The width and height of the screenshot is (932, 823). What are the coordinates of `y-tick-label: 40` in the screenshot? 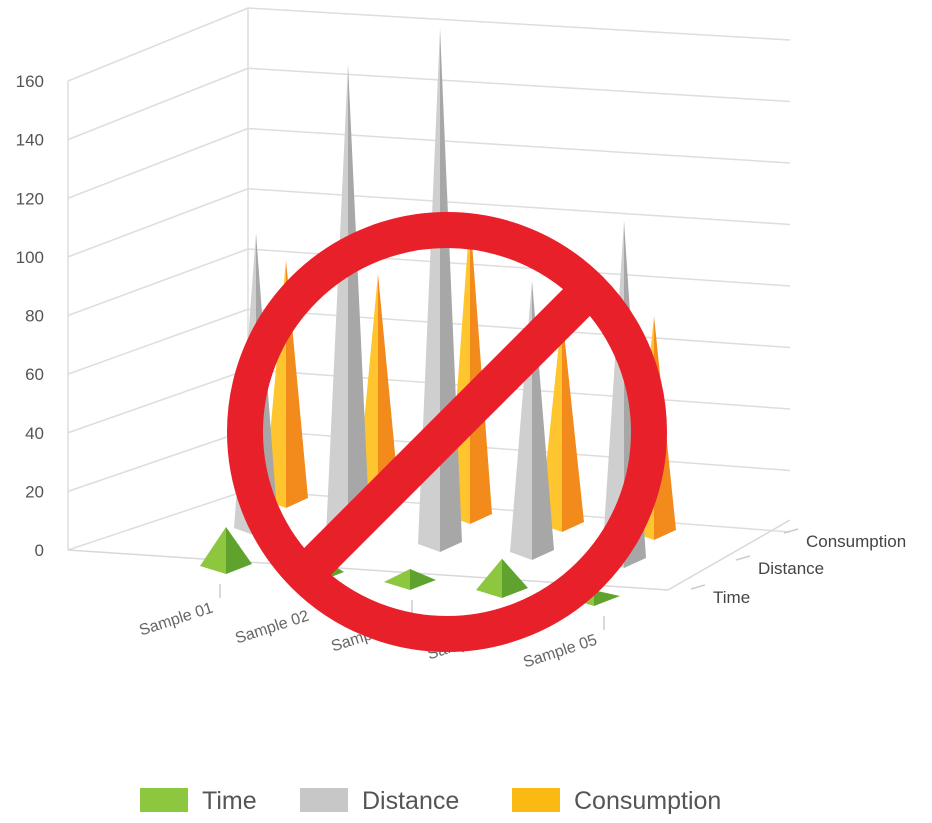 It's located at (34, 433).